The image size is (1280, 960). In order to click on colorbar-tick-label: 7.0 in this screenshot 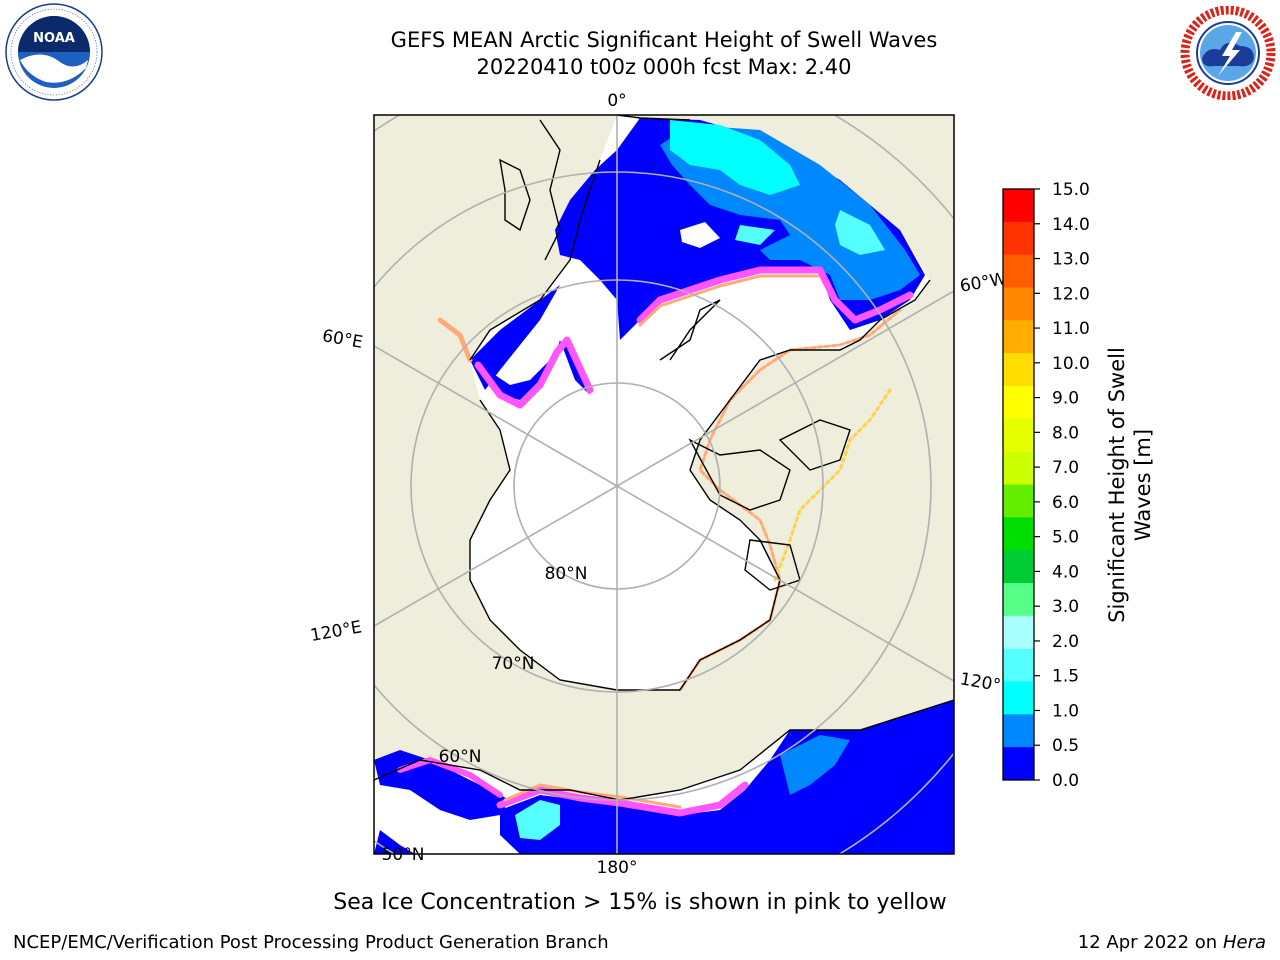, I will do `click(1065, 468)`.